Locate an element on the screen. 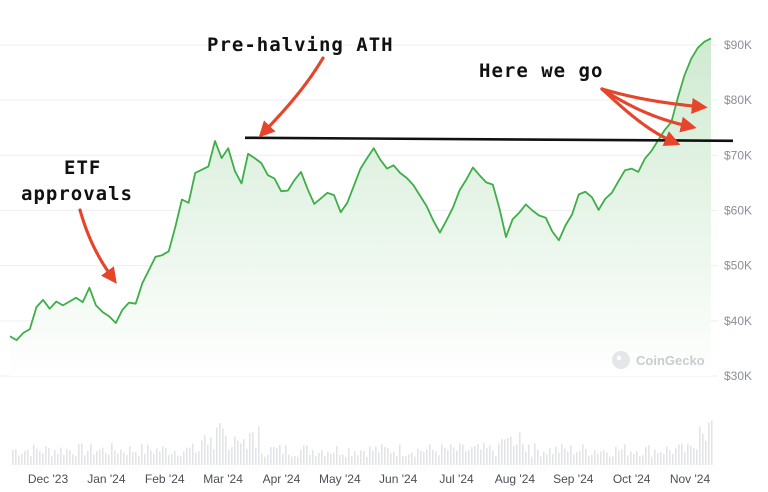 The height and width of the screenshot is (492, 768). x-tick-label: Oct '24 is located at coordinates (632, 479).